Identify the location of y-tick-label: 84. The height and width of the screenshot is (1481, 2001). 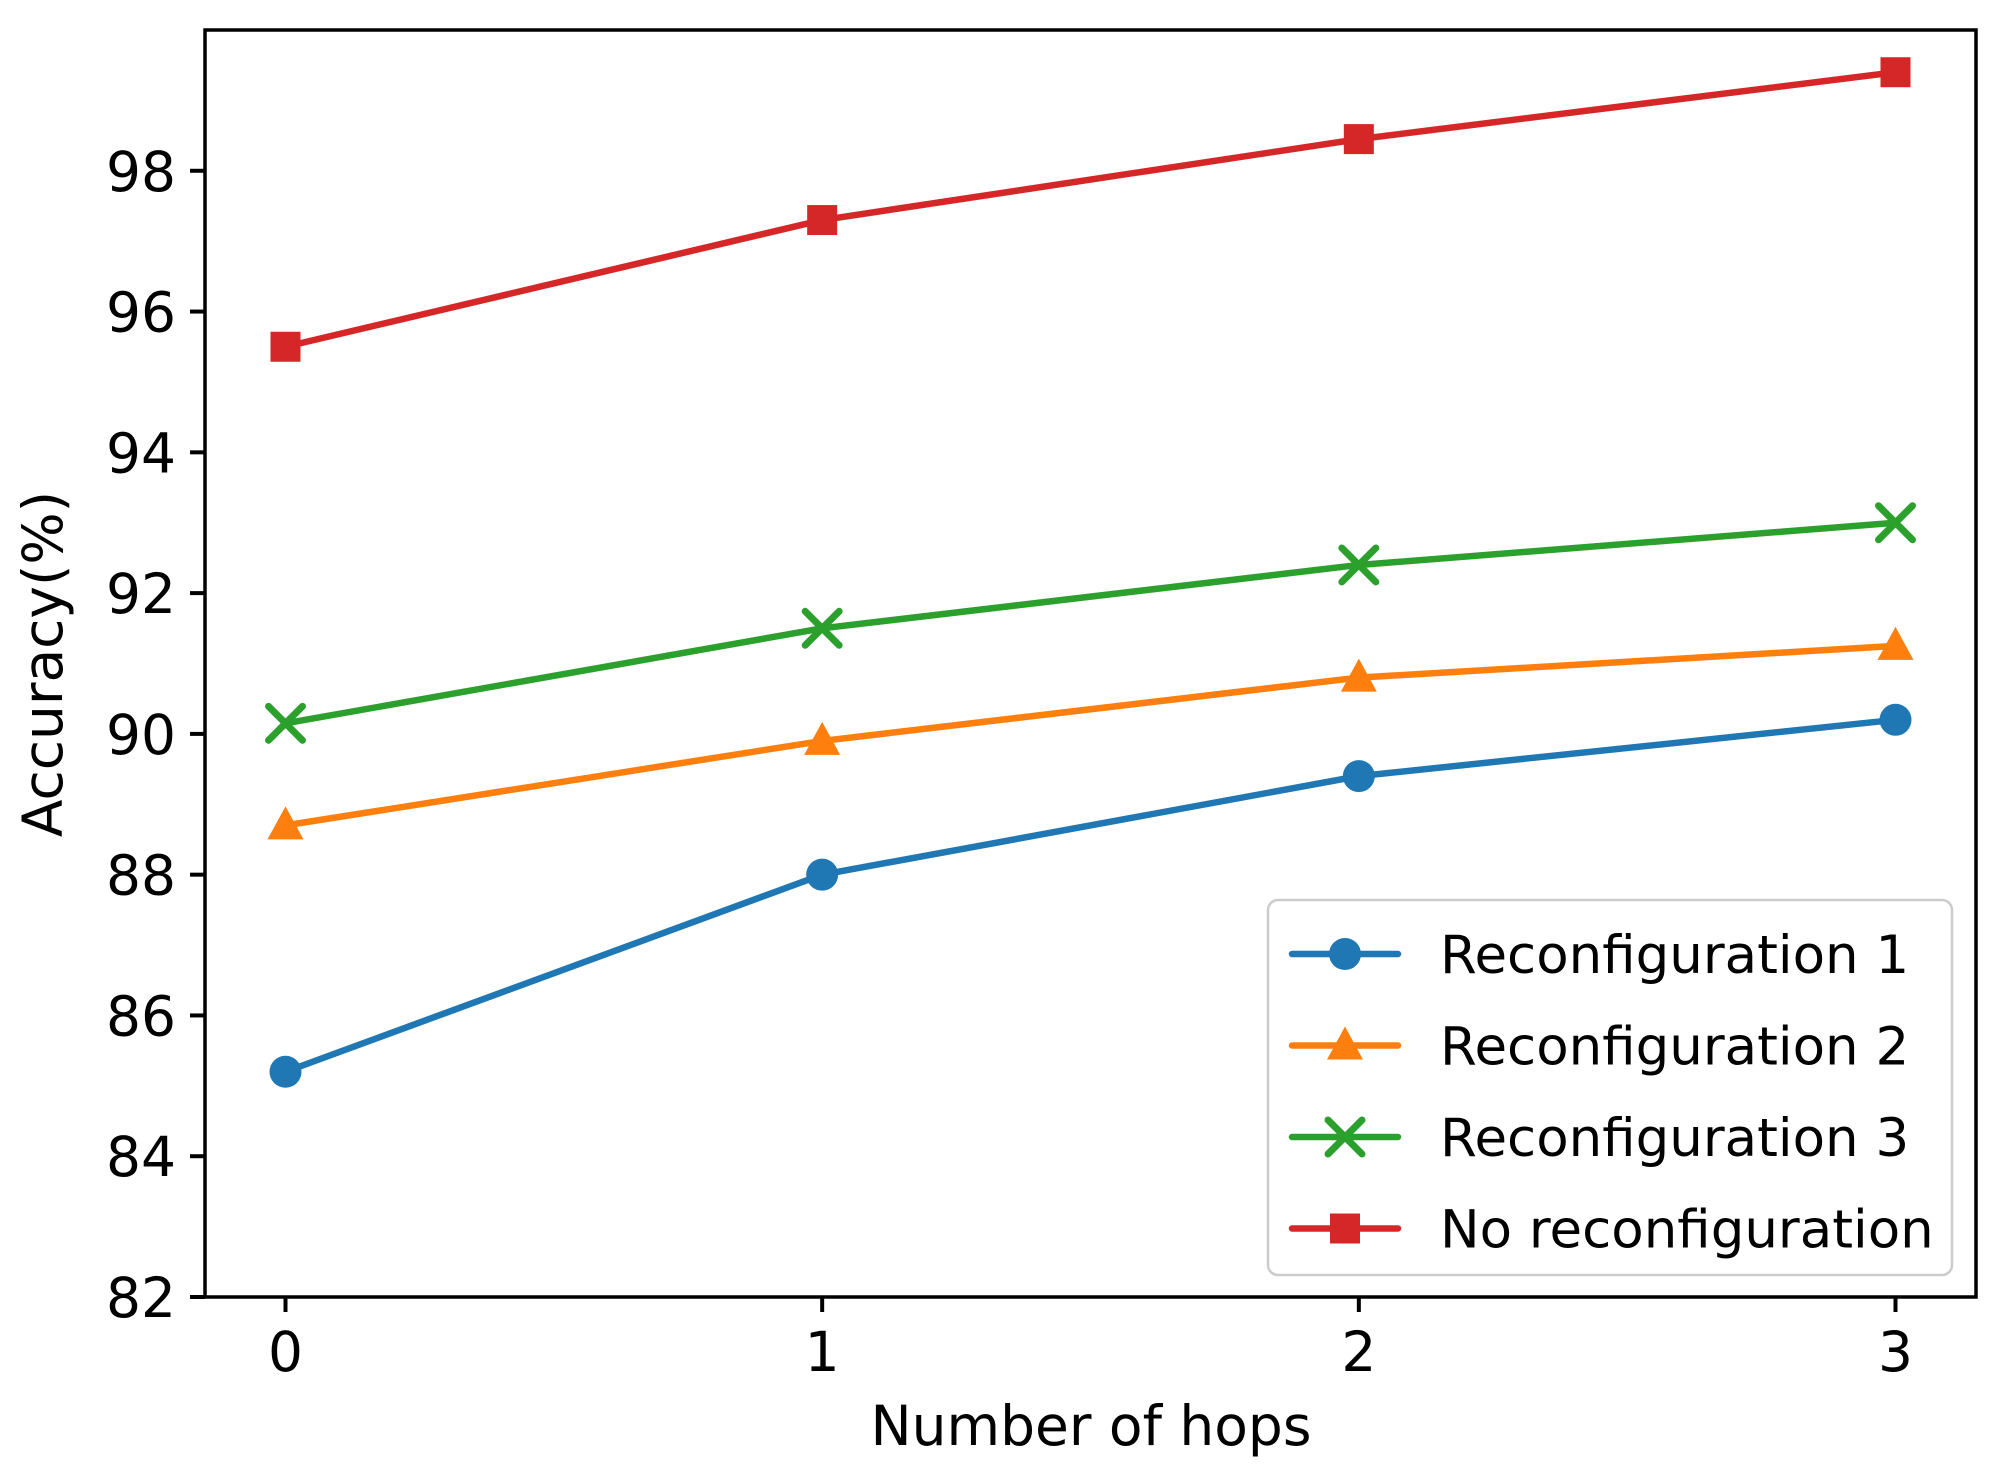
(141, 1157).